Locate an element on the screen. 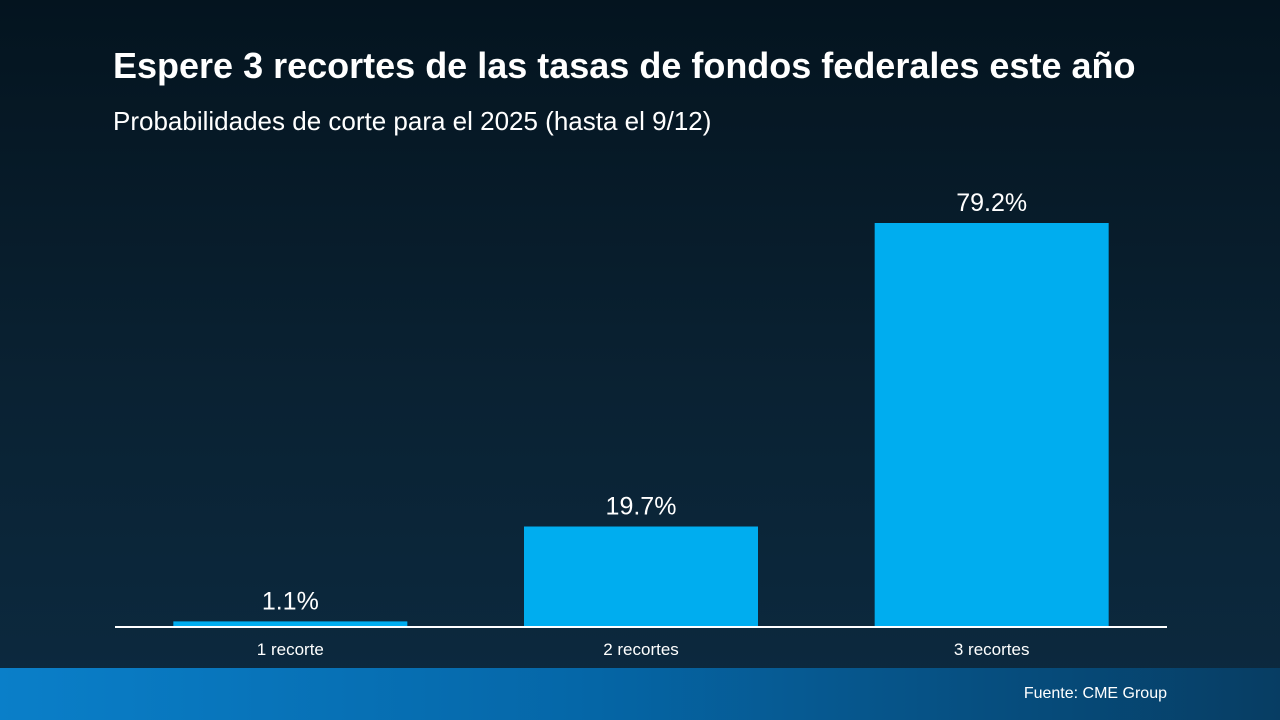 This screenshot has height=720, width=1280. x-tick-label: 2 recortes is located at coordinates (641, 649).